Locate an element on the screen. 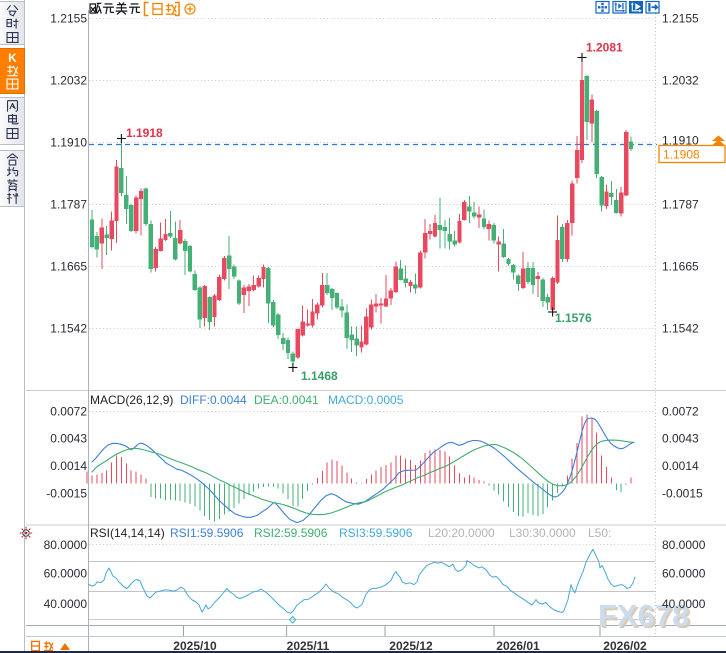 The image size is (726, 653). svg-text: L30:30.0000 is located at coordinates (542, 533).